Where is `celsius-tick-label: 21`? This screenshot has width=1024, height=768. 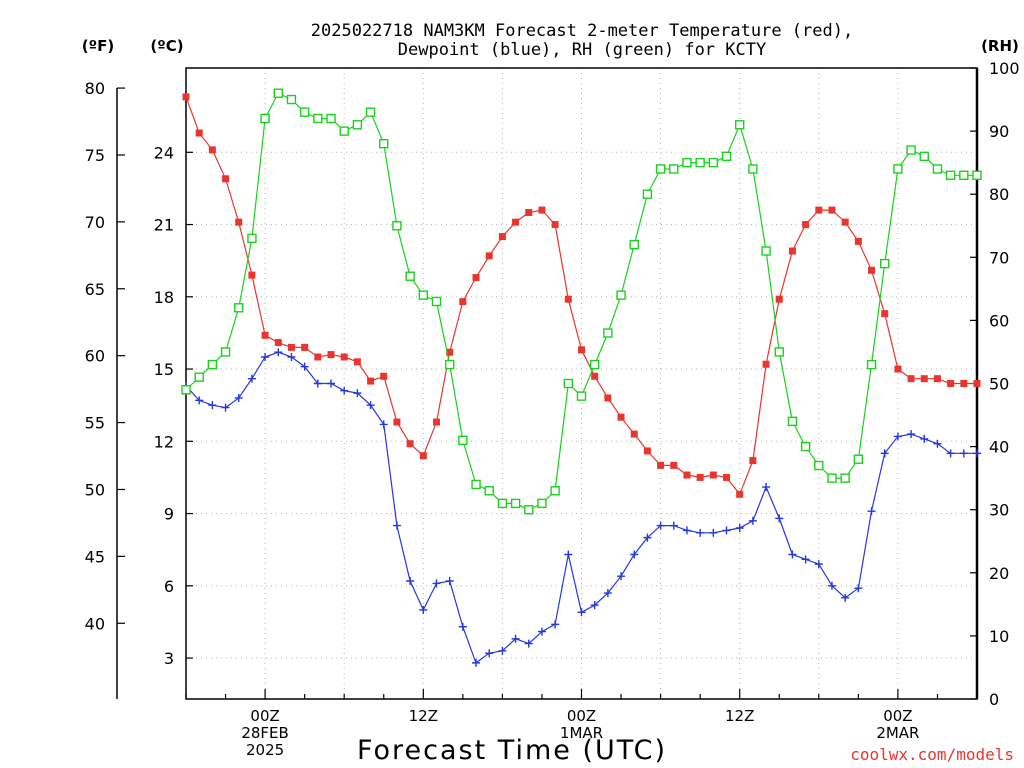
celsius-tick-label: 21 is located at coordinates (164, 225).